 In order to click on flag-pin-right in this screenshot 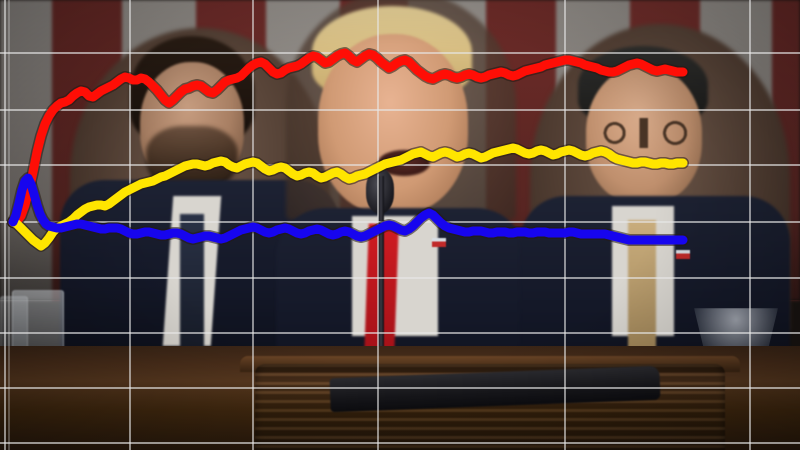, I will do `click(683, 254)`.